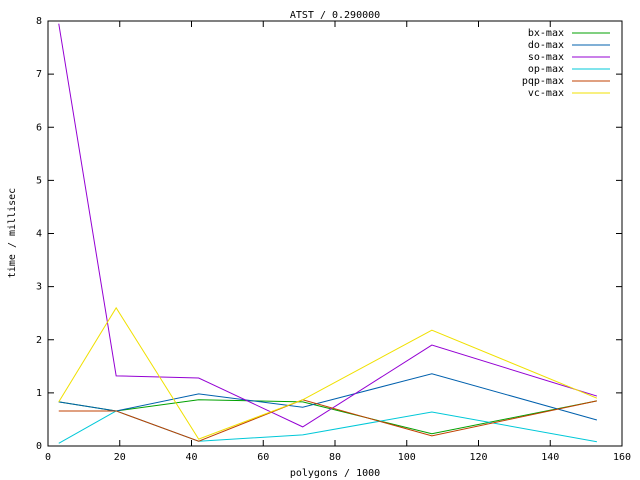  Describe the element at coordinates (39, 180) in the screenshot. I see `y-tick-label: 5` at that location.